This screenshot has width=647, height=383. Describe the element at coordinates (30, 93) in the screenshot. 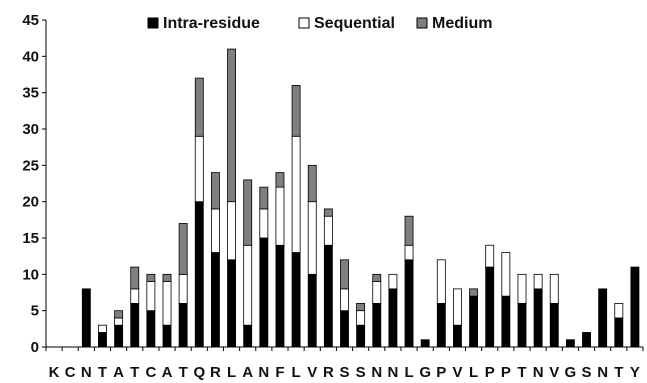

I see `y-tick-label: 35` at that location.